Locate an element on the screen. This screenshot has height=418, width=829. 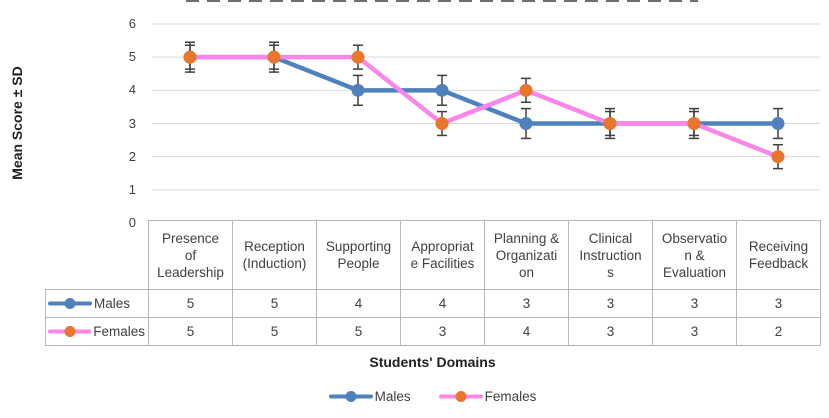
table-header-cell: Planning & Organizati on is located at coordinates (526, 255).